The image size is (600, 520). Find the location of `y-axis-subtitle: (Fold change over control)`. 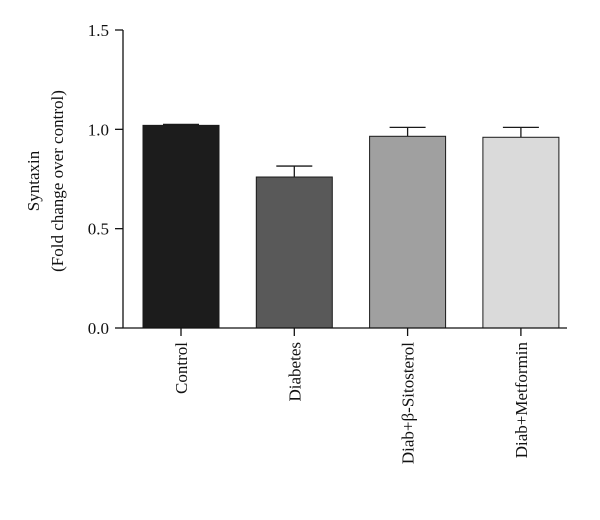

y-axis-subtitle: (Fold change over control) is located at coordinates (57, 181).